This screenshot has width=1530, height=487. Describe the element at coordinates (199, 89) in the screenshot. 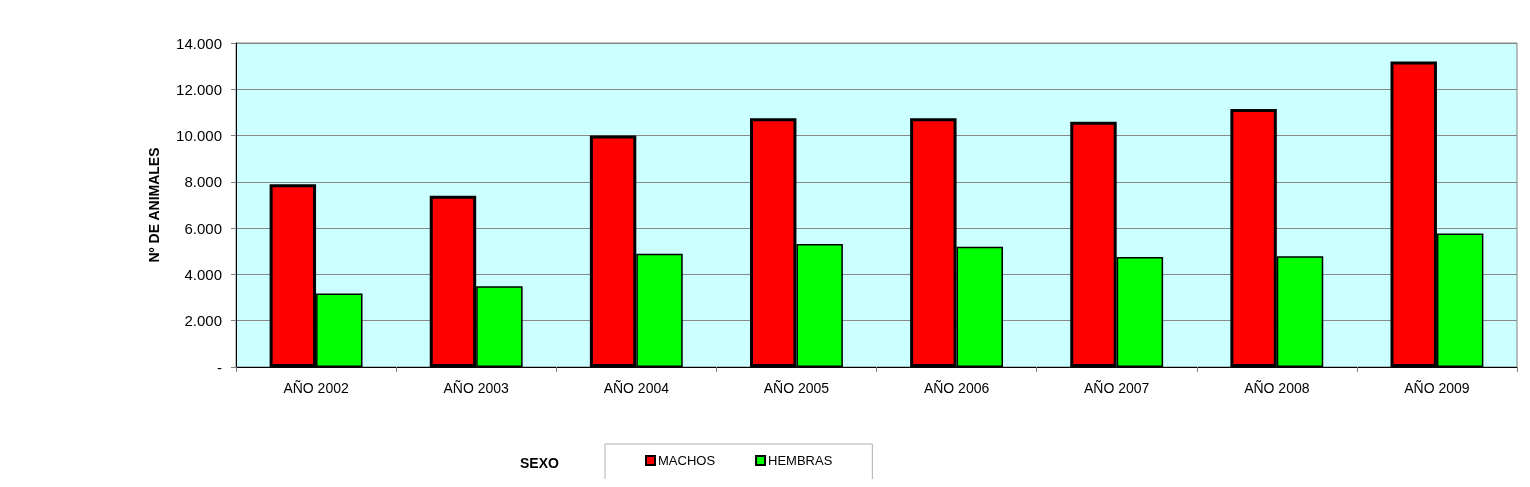

I see `y-tick-label: 12.000` at that location.